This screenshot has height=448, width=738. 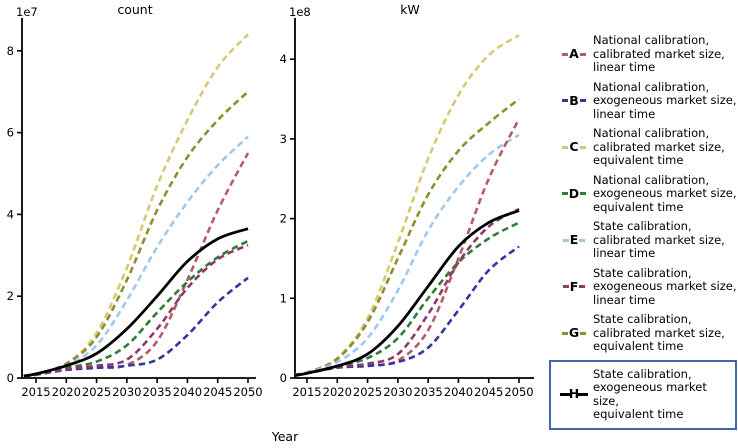 I want to click on y-tick-label: 3, so click(x=283, y=139).